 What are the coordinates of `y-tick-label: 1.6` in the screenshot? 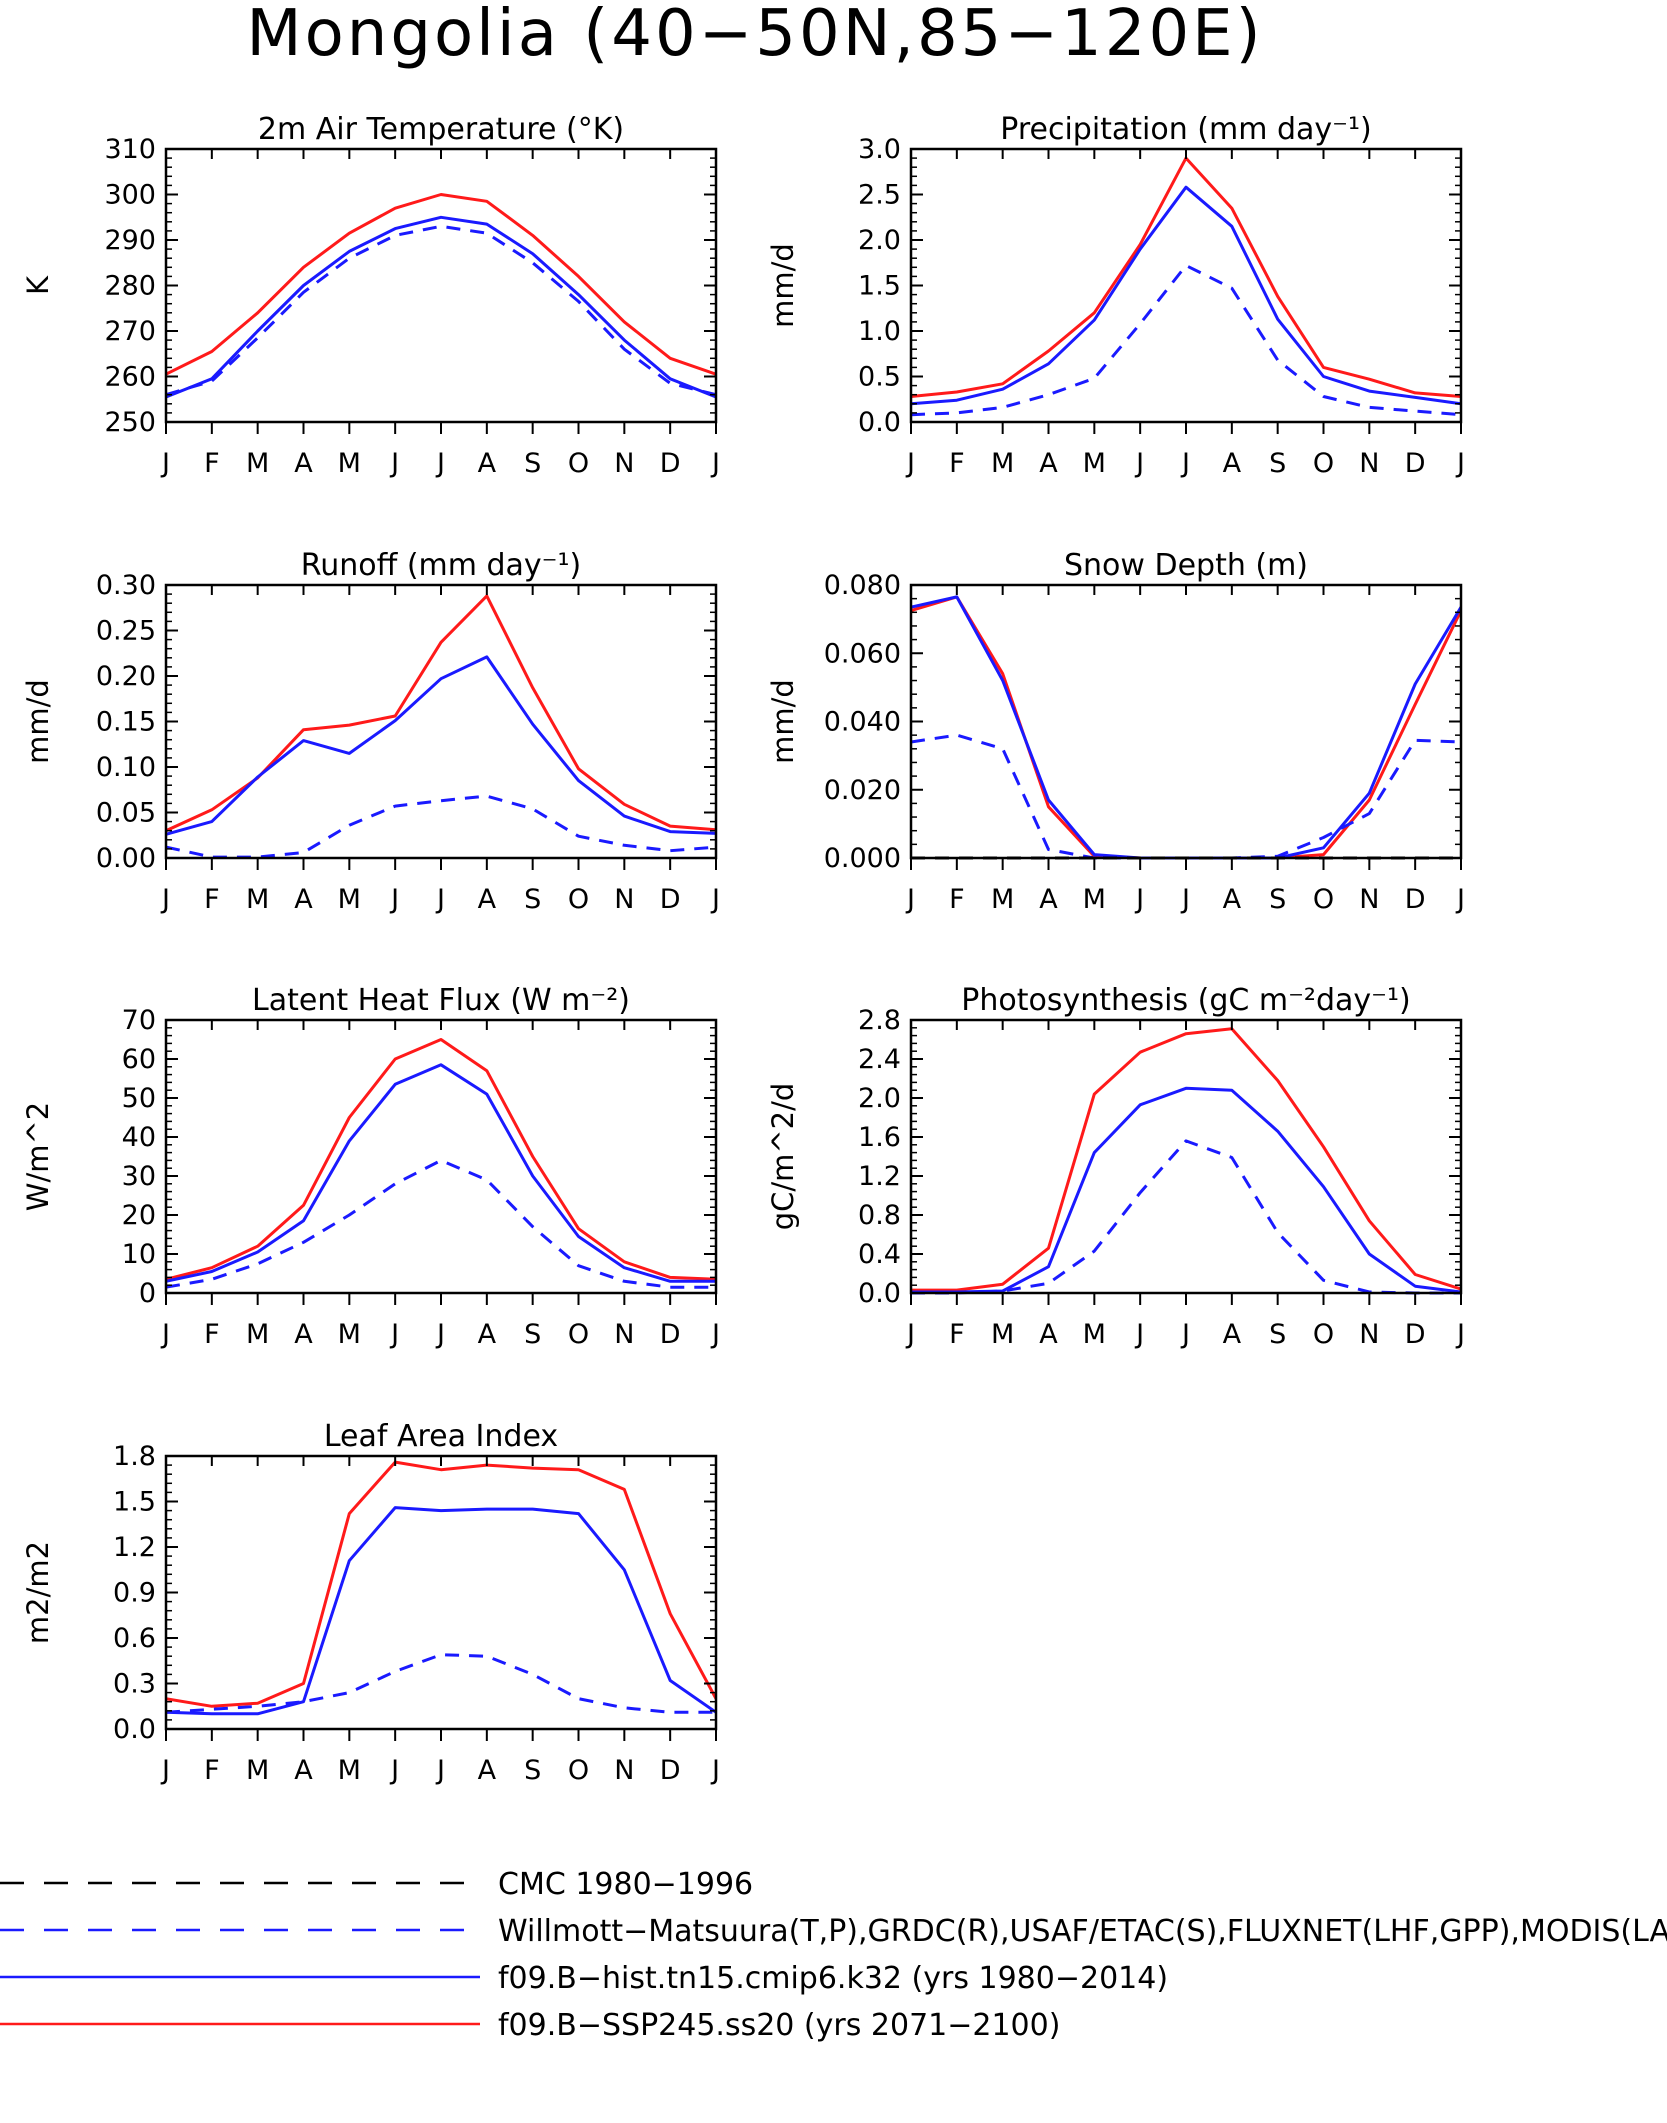 It's located at (879, 1137).